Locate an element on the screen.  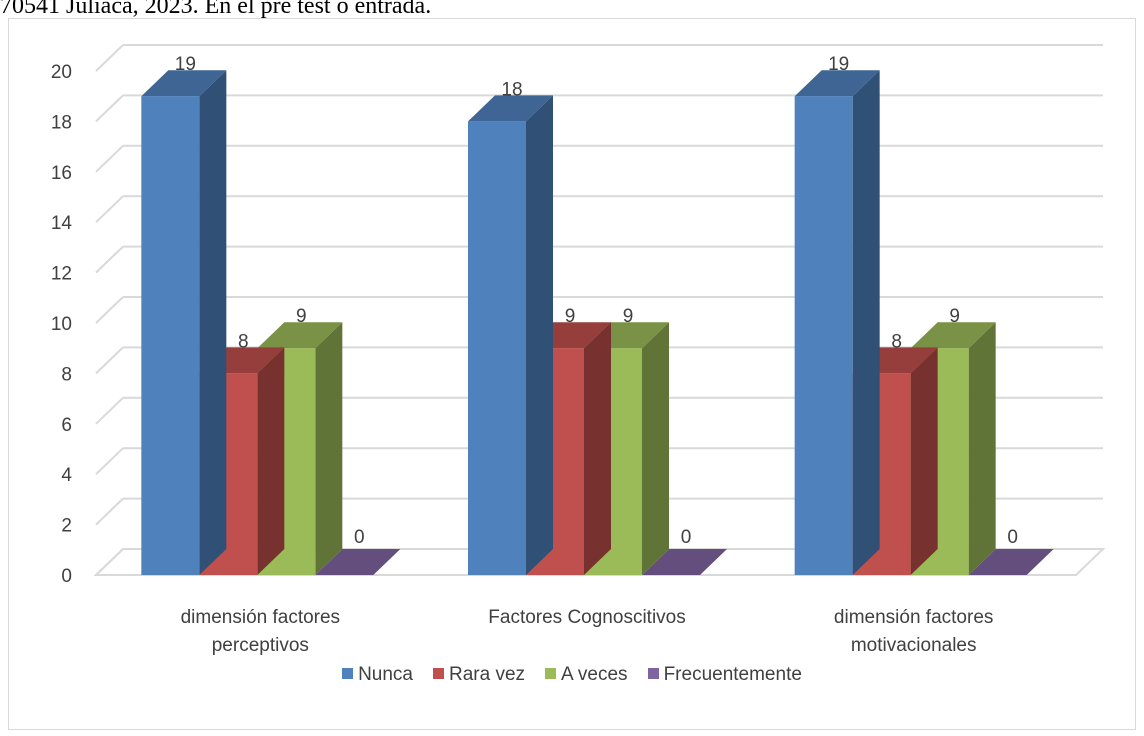
y-tick-label: 4 is located at coordinates (66, 475).